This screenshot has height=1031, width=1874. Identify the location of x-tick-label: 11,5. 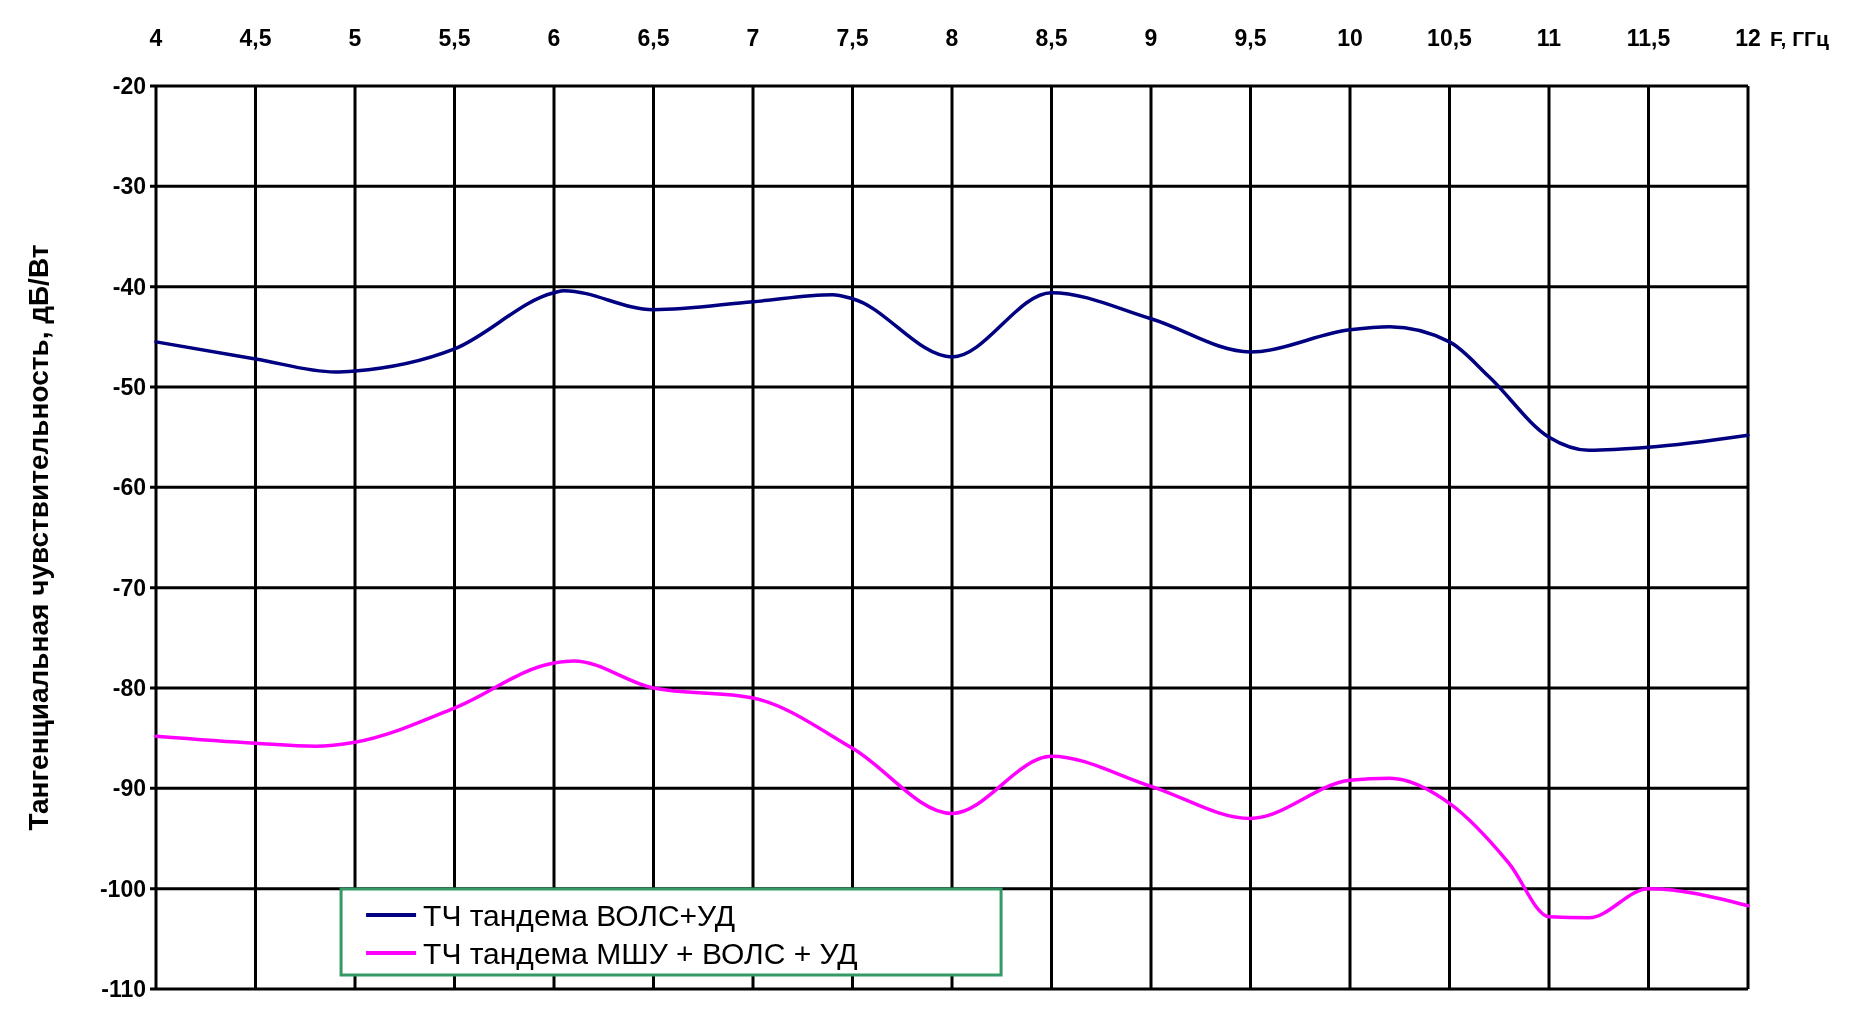
(1648, 38).